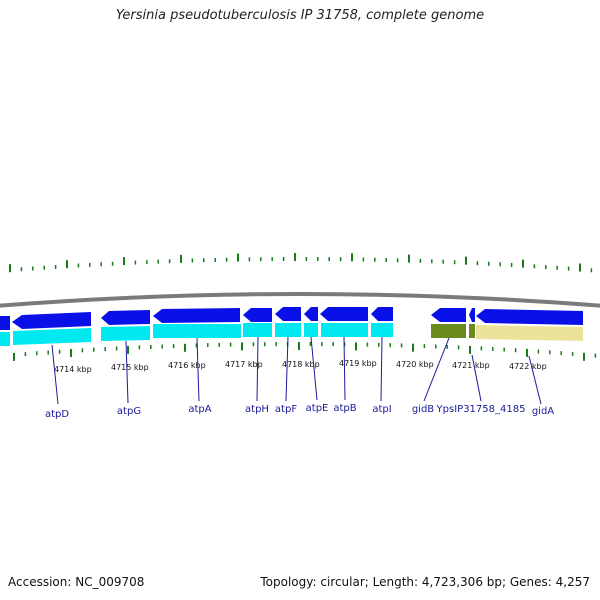  Describe the element at coordinates (382, 314) in the screenshot. I see `gene-arrow-atpI` at that location.